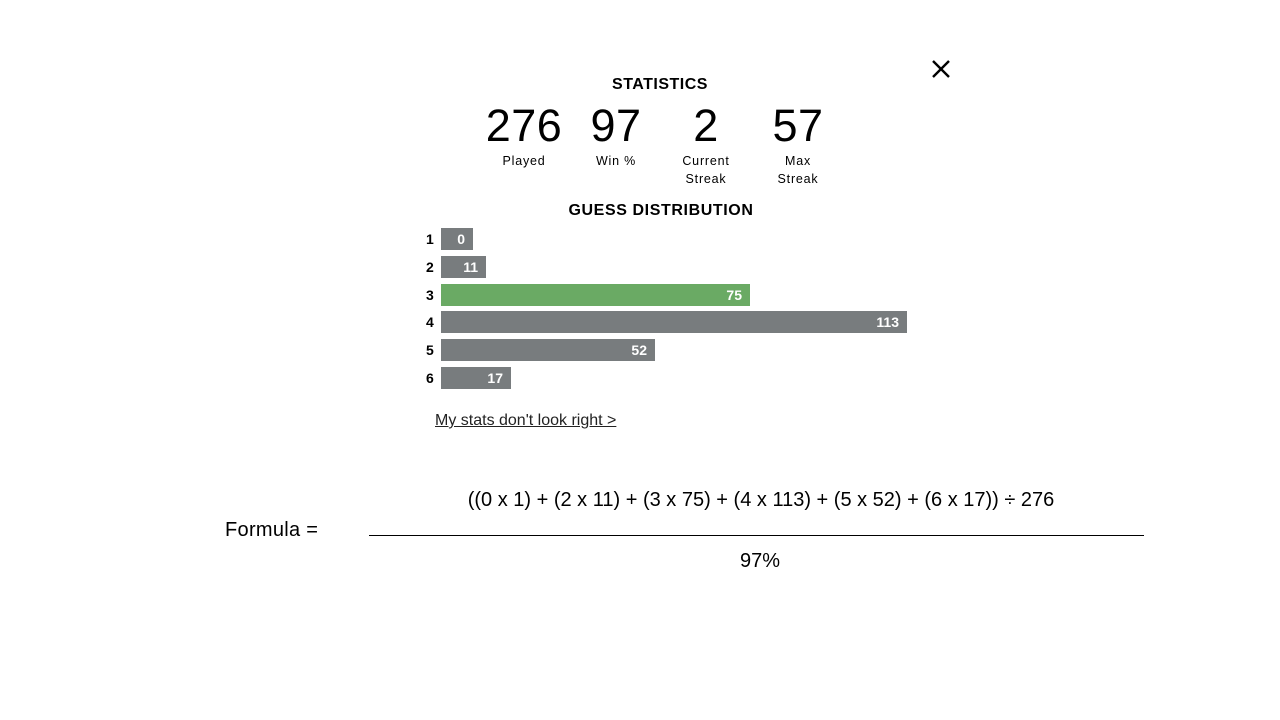 The height and width of the screenshot is (720, 1280). I want to click on fraction-line, so click(756, 535).